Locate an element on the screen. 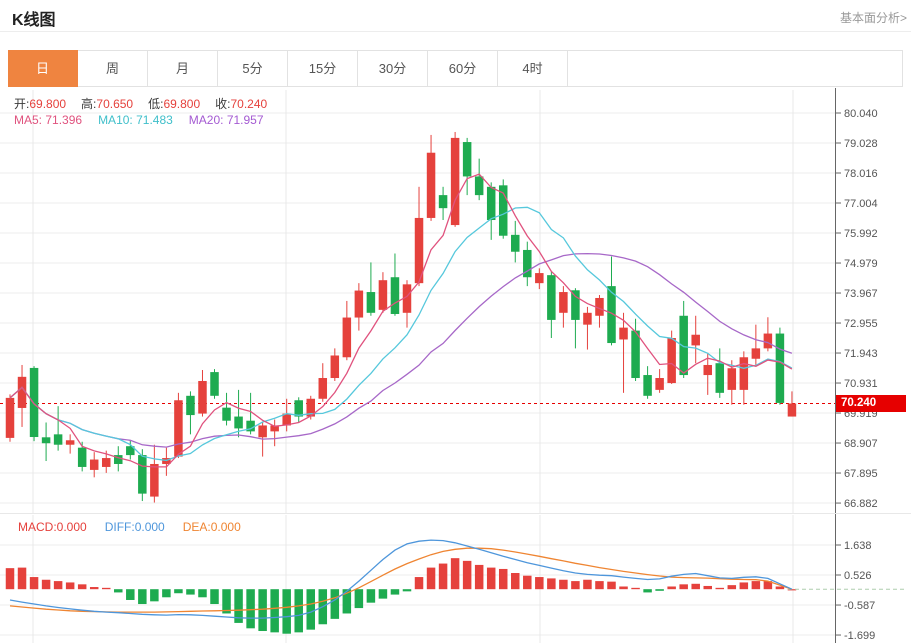 This screenshot has height=643, width=911. tab-30min: 30分 is located at coordinates (393, 68).